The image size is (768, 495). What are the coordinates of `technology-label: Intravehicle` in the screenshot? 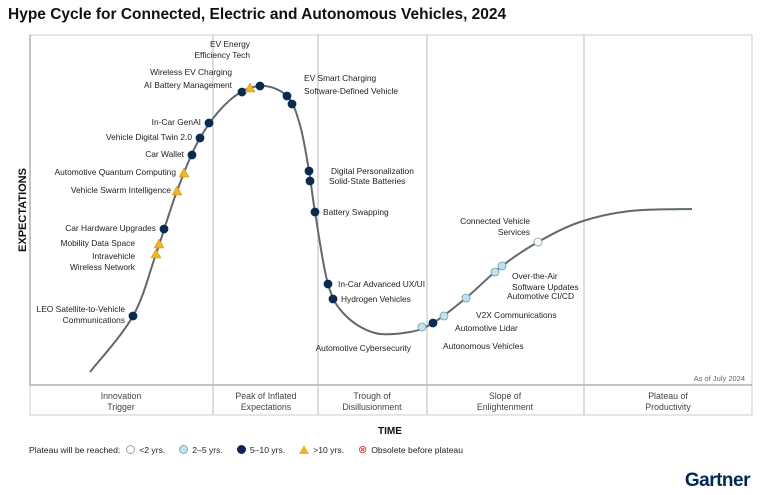 It's located at (113, 256).